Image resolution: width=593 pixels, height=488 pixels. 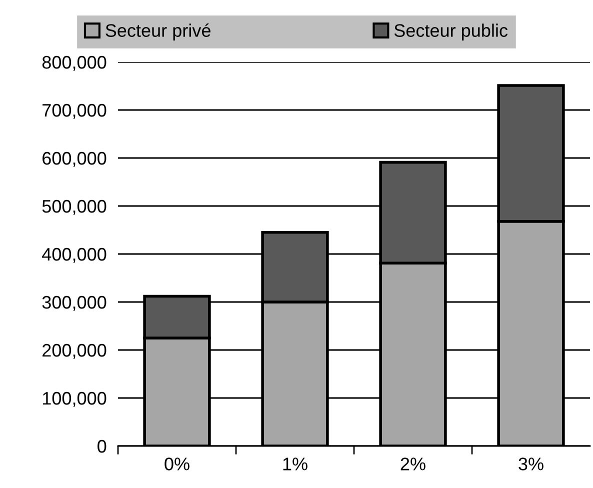 What do you see at coordinates (74, 111) in the screenshot?
I see `y-tick-label: 700,000` at bounding box center [74, 111].